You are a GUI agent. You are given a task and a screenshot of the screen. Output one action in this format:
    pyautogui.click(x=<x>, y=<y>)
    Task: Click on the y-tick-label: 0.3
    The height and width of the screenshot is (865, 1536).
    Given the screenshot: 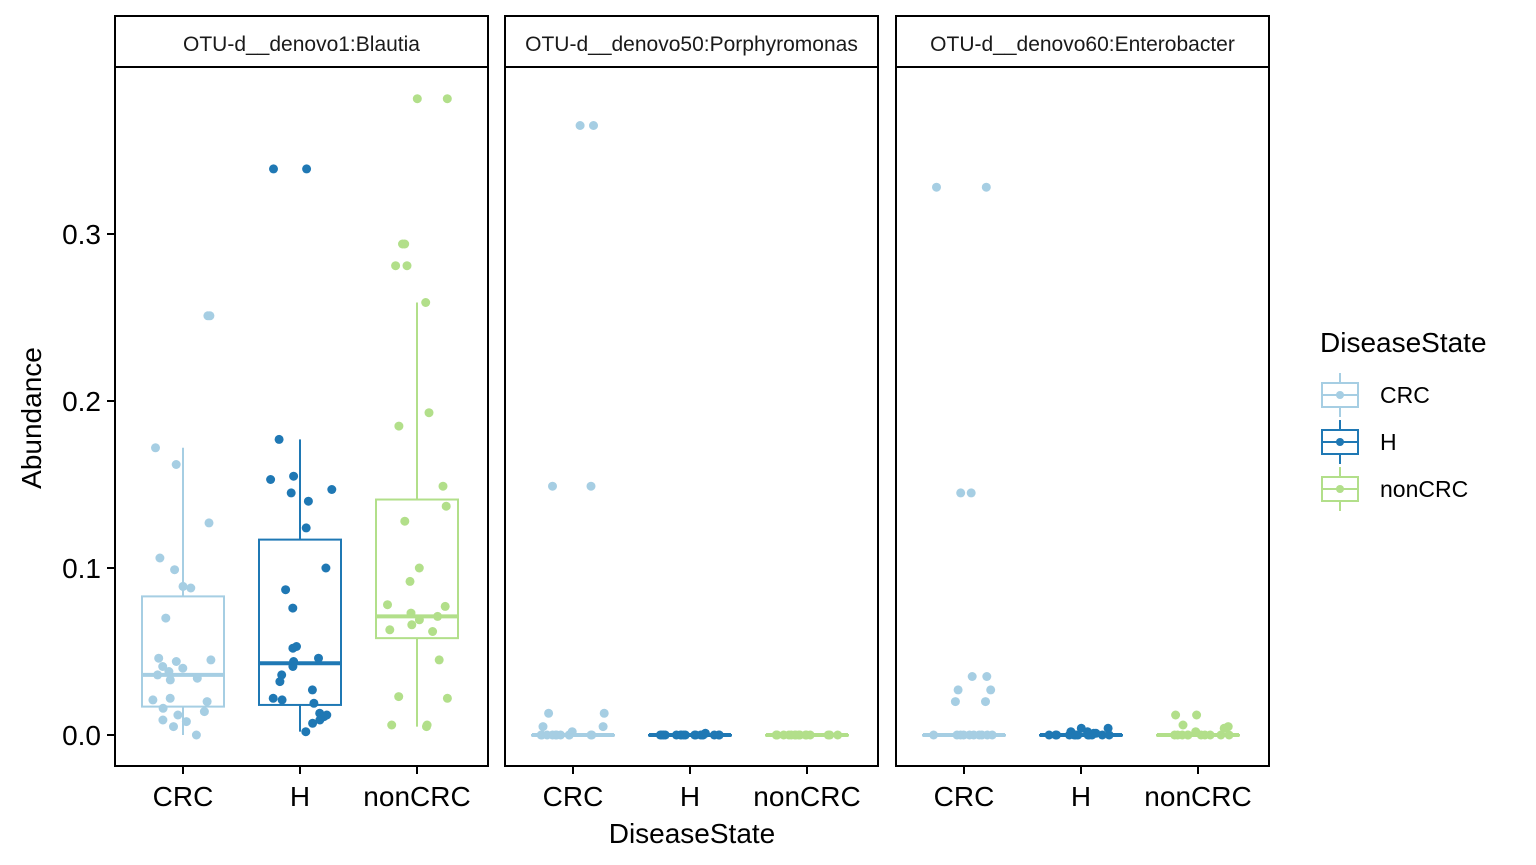 What is the action you would take?
    pyautogui.click(x=81, y=234)
    